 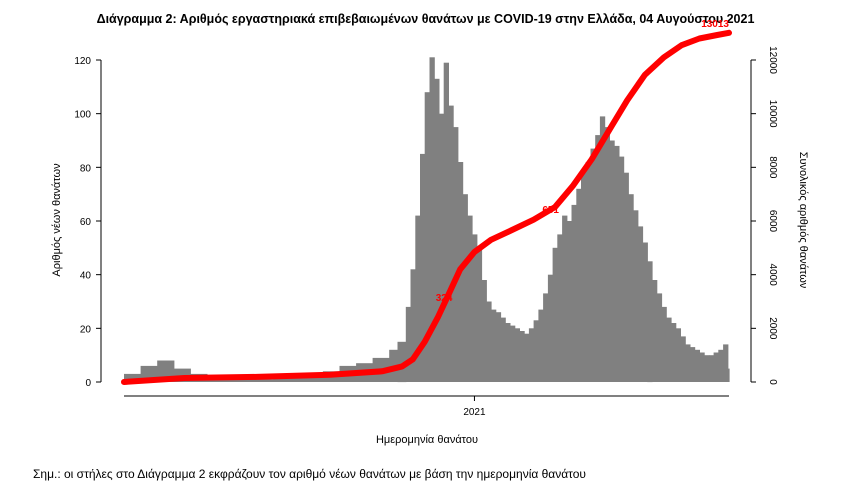 I want to click on annotation-label: 651, so click(x=550, y=210).